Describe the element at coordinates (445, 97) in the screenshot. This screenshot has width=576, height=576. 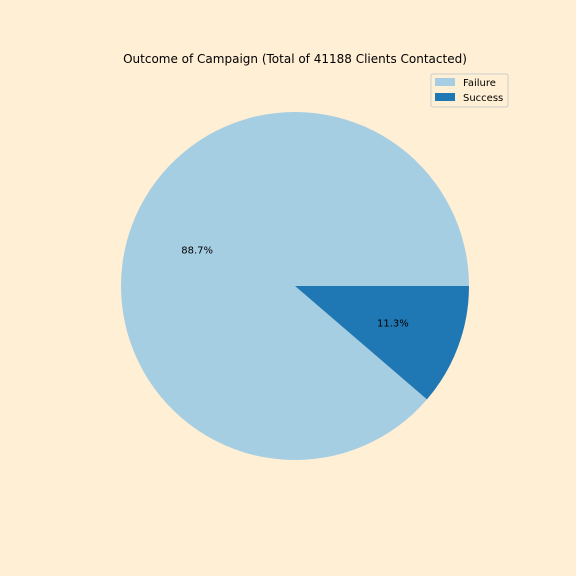
I see `legend-swatch-success` at that location.